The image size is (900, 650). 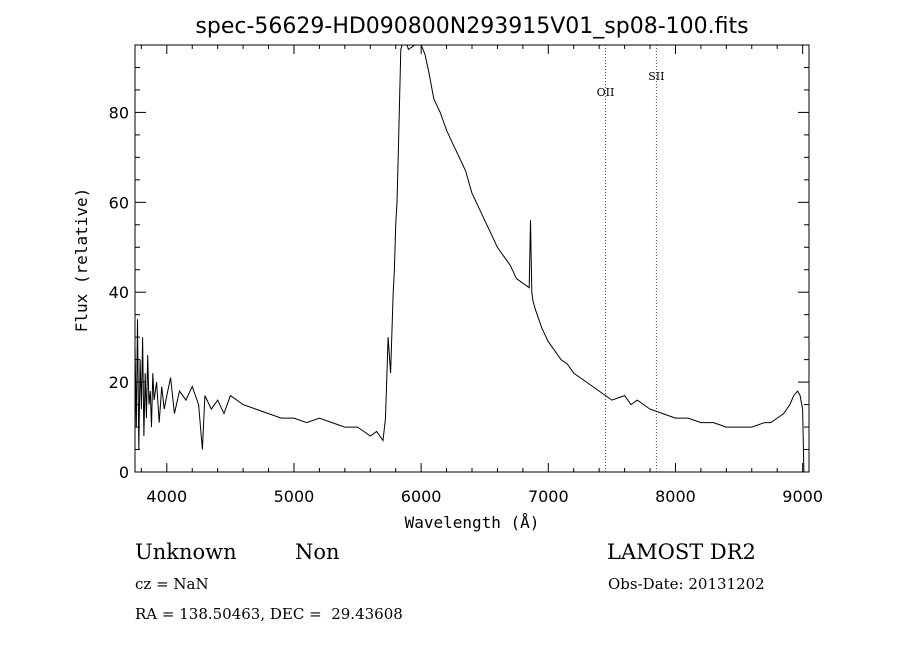 I want to click on y-tick-label: 60, so click(x=119, y=202).